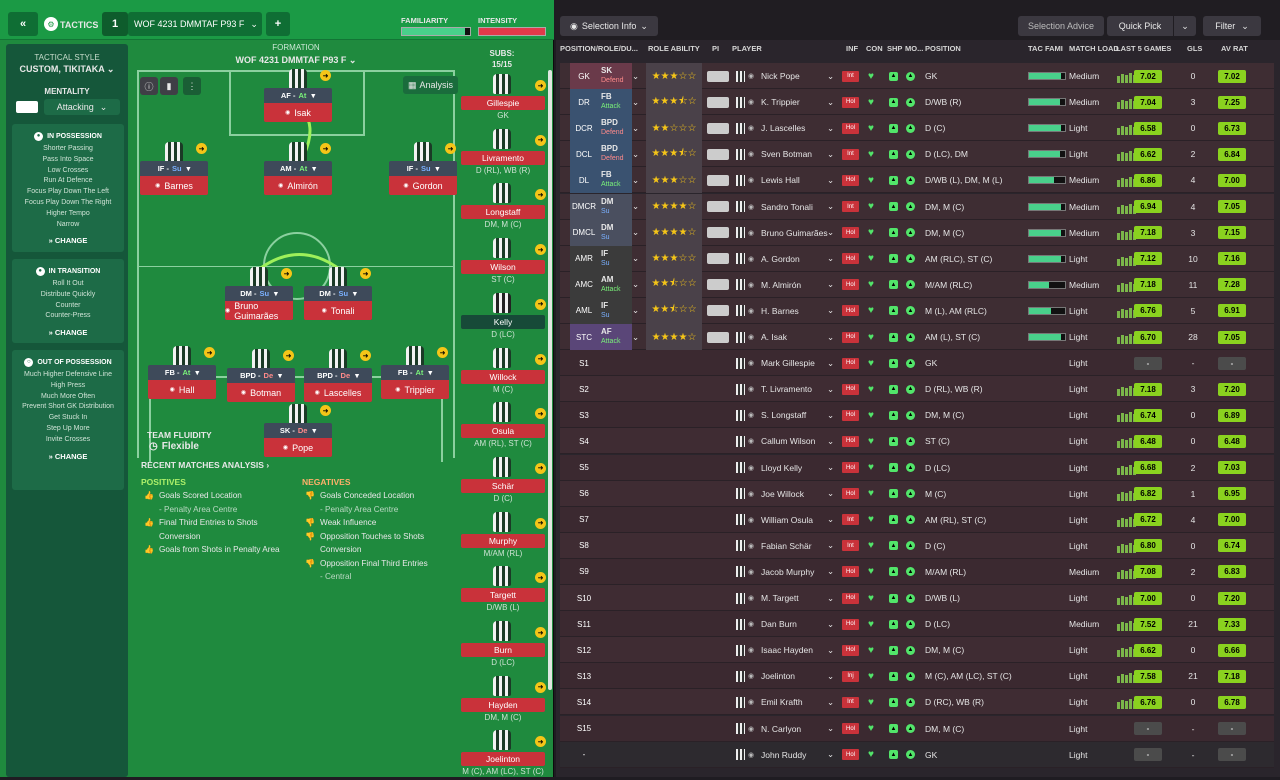 Image resolution: width=1280 pixels, height=780 pixels. I want to click on table-row: S6 ◉ Joe Willock ⌄ Hol ♥ ▲ ▲ M (C) Light 6.82 1 6.95, so click(917, 493).